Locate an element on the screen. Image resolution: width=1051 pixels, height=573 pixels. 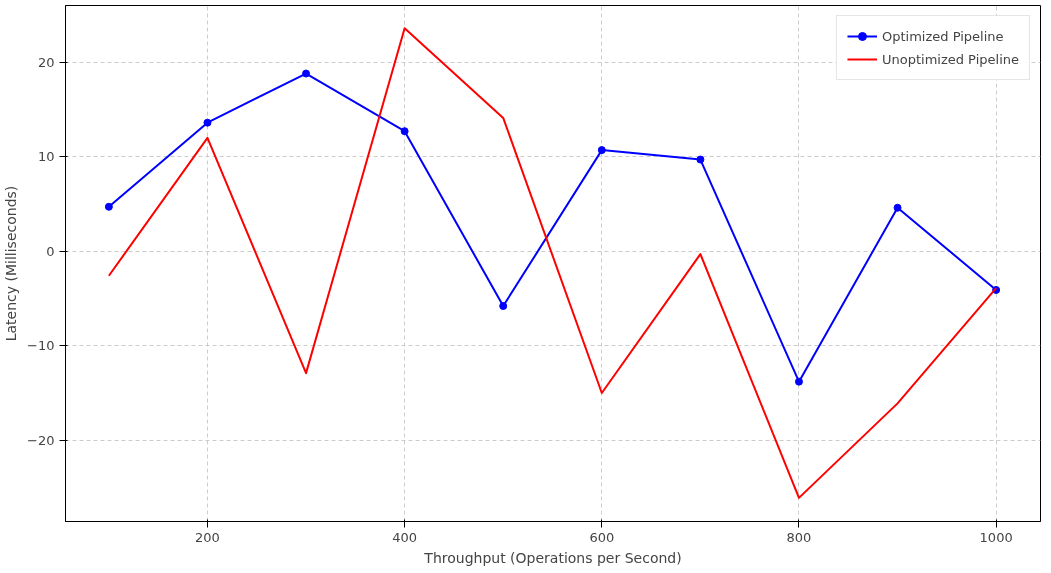
legend-label: Unoptimized Pipeline is located at coordinates (950, 59).